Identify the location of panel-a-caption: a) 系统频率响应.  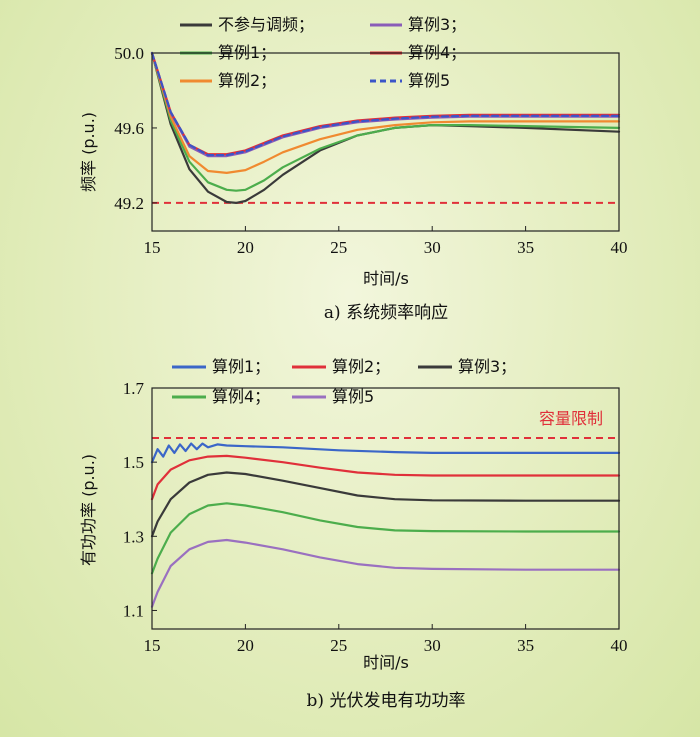
(386, 313).